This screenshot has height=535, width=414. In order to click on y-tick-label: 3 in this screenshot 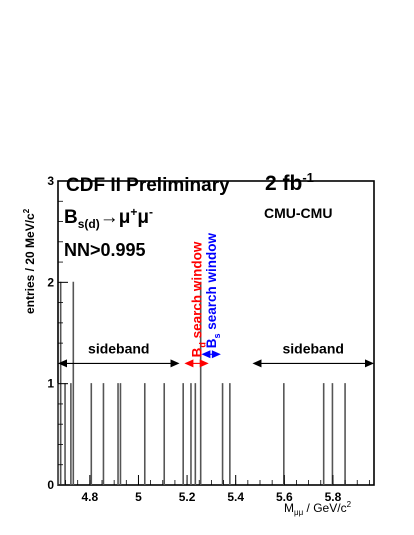, I will do `click(50, 181)`.